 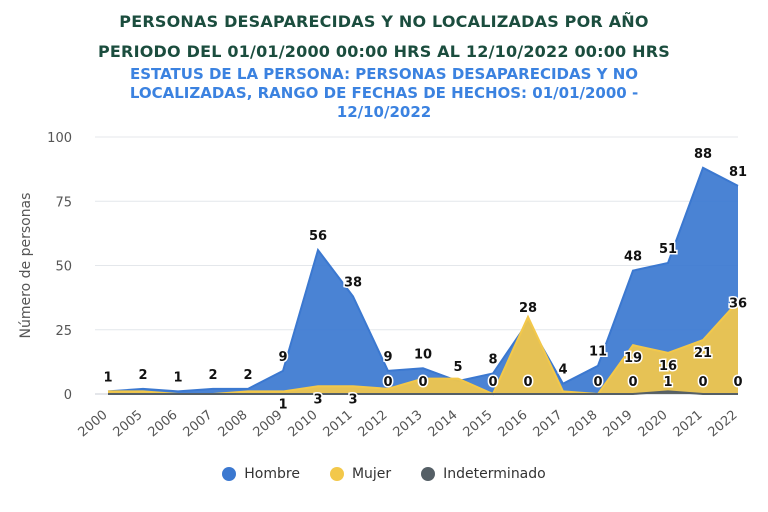 What do you see at coordinates (63, 331) in the screenshot?
I see `y-tick-label: 25` at bounding box center [63, 331].